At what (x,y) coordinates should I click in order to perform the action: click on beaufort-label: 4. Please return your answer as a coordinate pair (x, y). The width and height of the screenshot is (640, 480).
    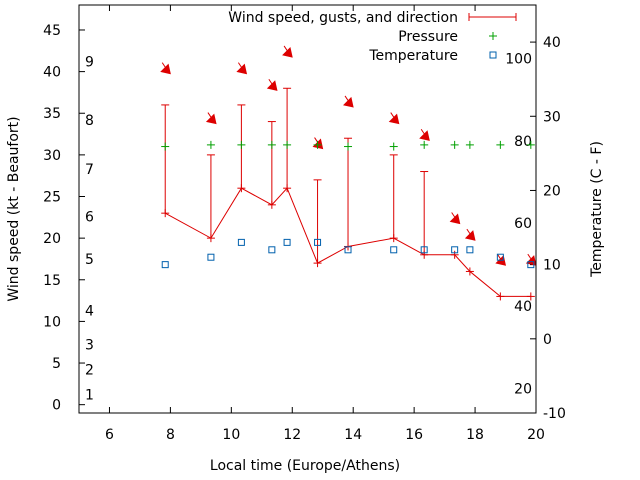
    Looking at the image, I should click on (89, 312).